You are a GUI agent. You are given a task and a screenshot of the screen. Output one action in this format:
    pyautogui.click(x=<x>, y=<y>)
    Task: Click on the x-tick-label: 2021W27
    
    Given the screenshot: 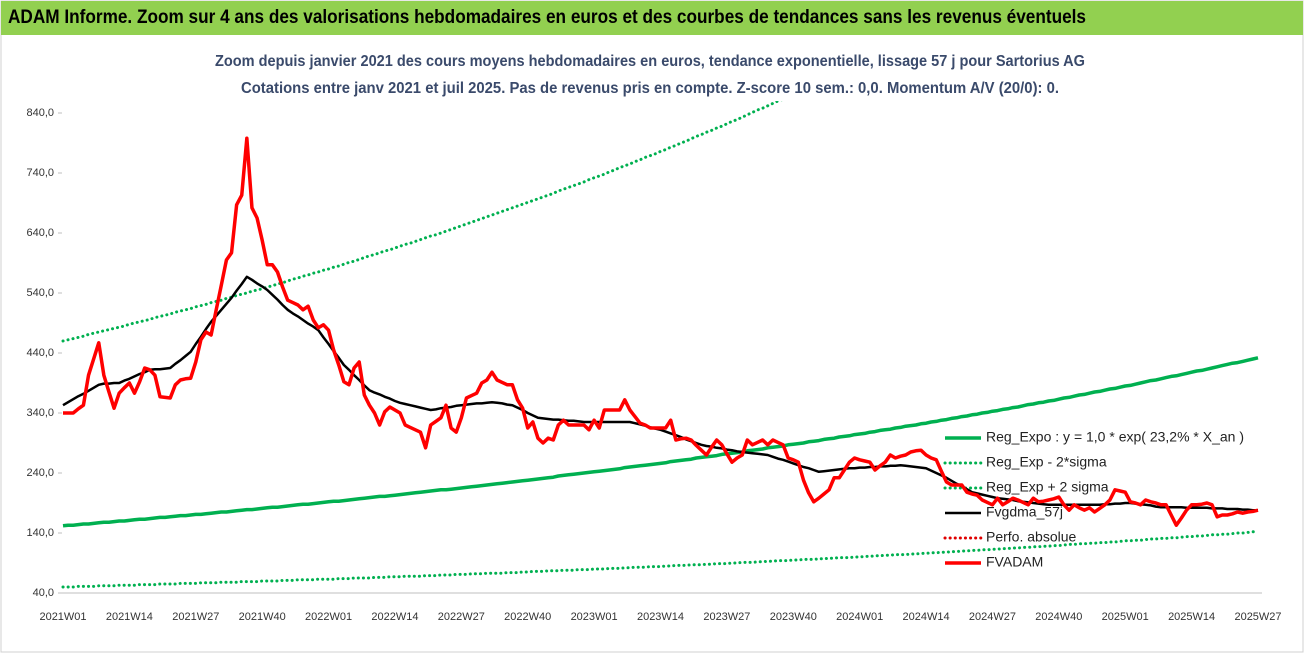 What is the action you would take?
    pyautogui.click(x=195, y=617)
    